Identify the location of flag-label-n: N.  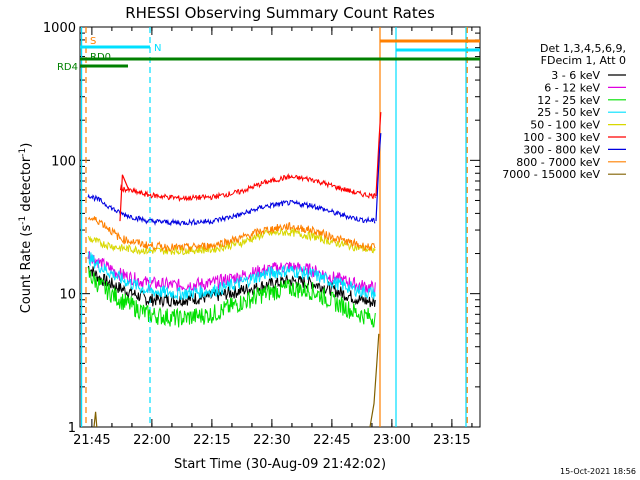
(157, 48).